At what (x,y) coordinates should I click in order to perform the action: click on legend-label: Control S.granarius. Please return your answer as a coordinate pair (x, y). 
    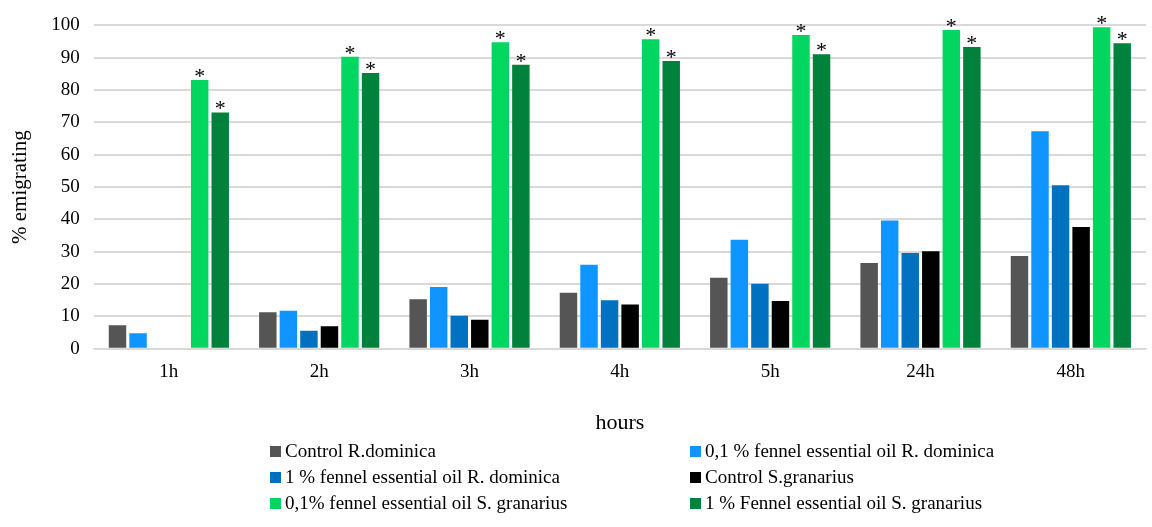
    Looking at the image, I should click on (779, 477).